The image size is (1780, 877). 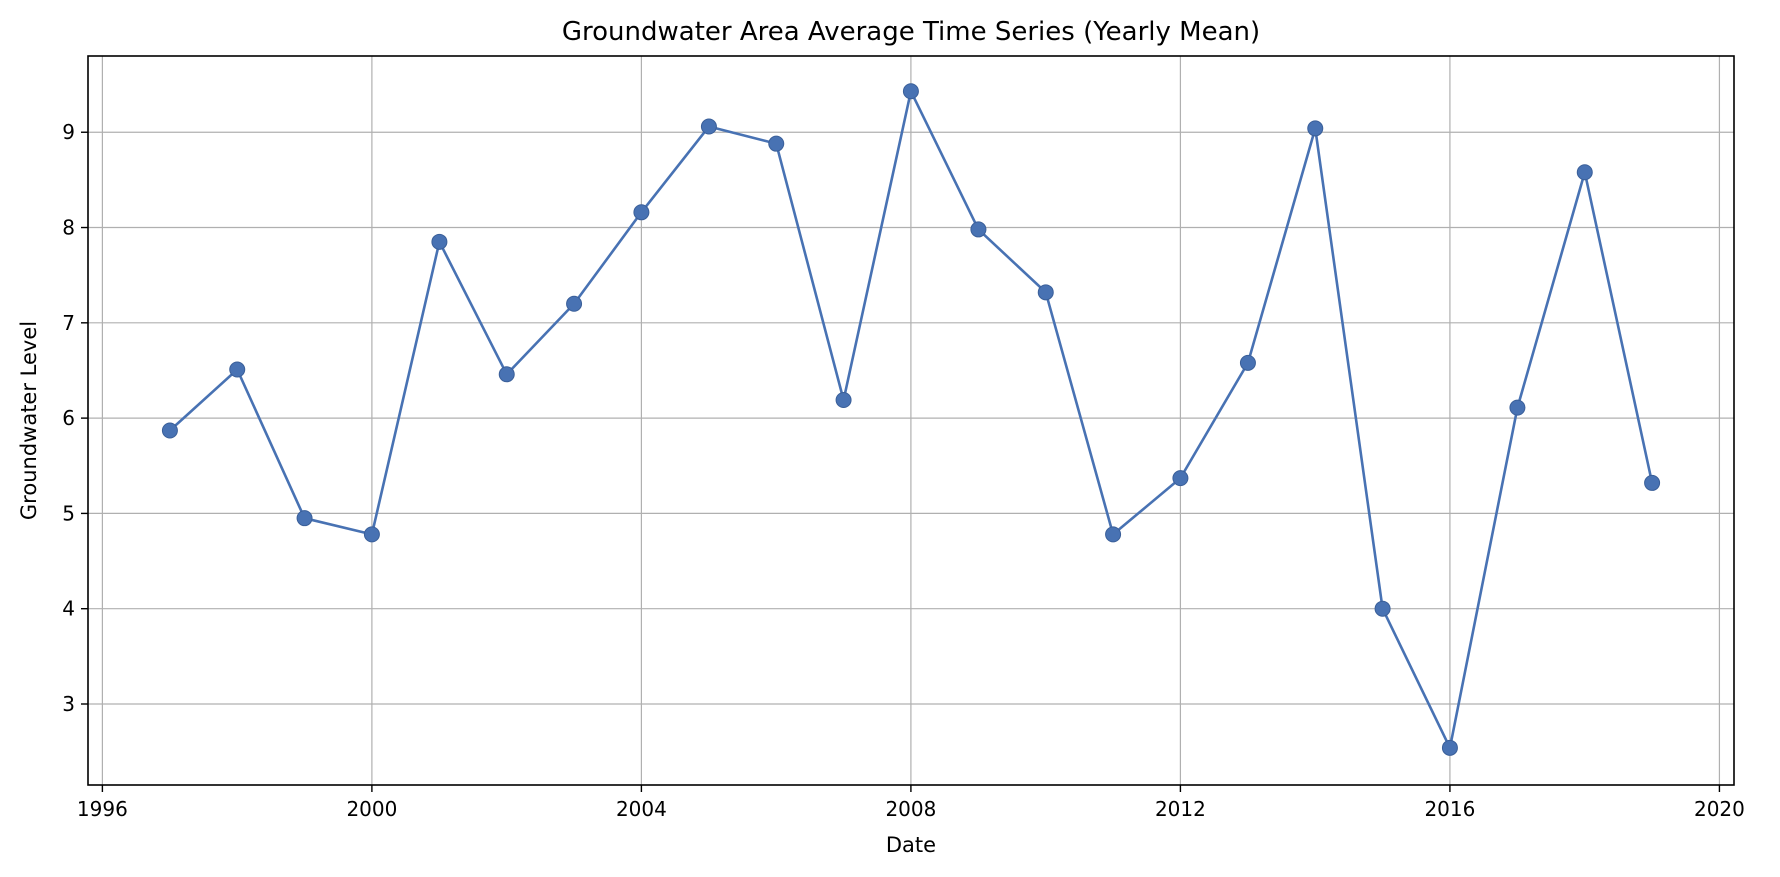 I want to click on y-tick-label: 5, so click(x=68, y=513).